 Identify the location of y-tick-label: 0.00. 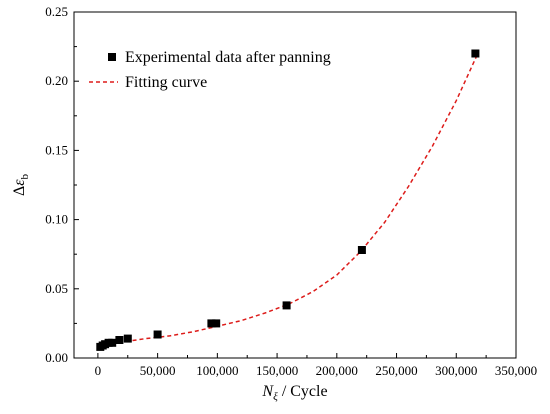
(56, 357).